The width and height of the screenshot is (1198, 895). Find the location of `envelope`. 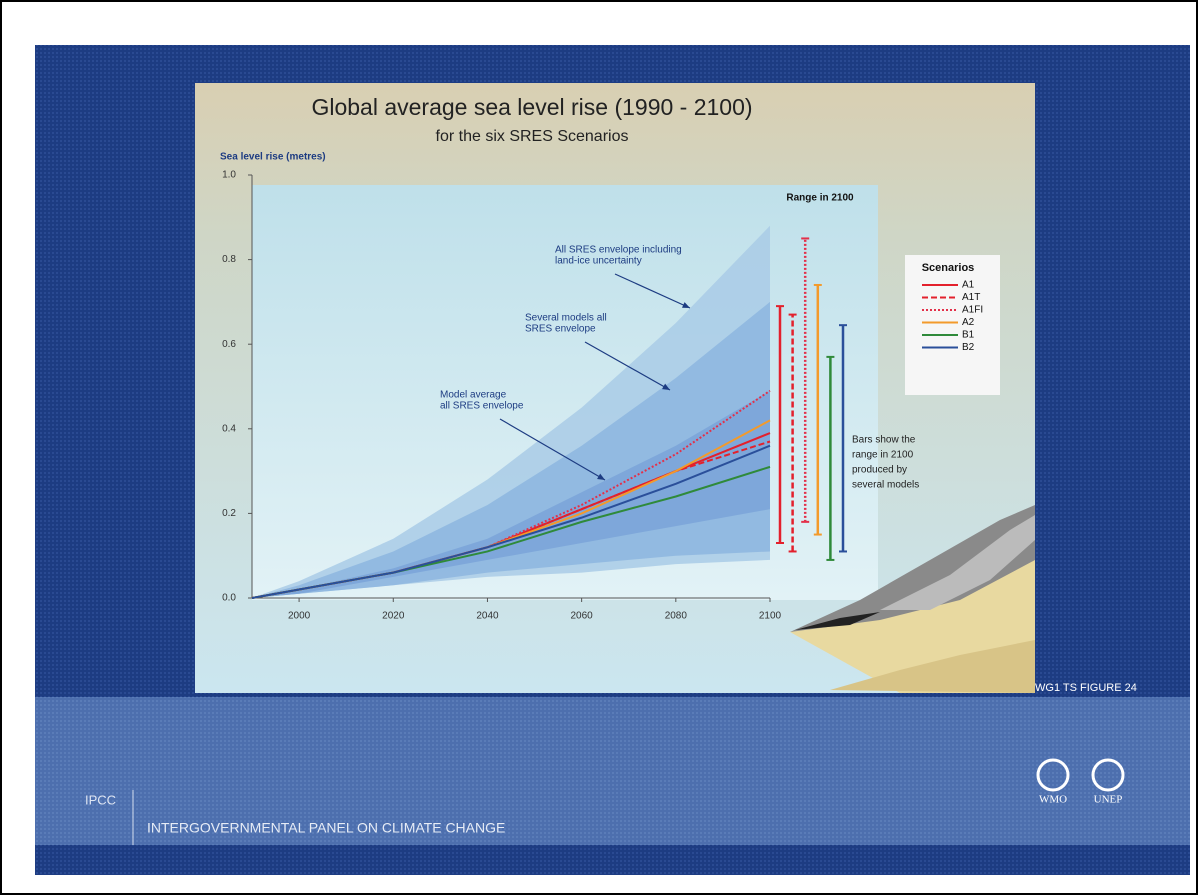

envelope is located at coordinates (511, 494).